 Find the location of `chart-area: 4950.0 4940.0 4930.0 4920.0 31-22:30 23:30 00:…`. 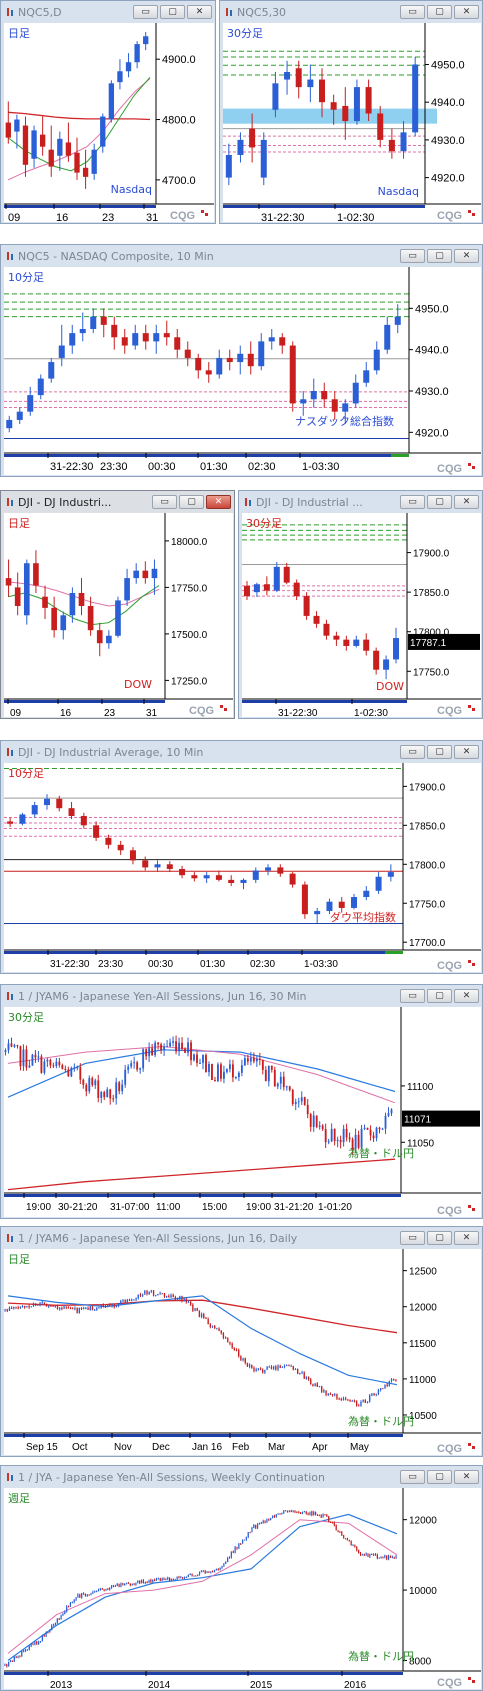

chart-area: 4950.0 4940.0 4930.0 4920.0 31-22:30 23:30 00:… is located at coordinates (242, 371).